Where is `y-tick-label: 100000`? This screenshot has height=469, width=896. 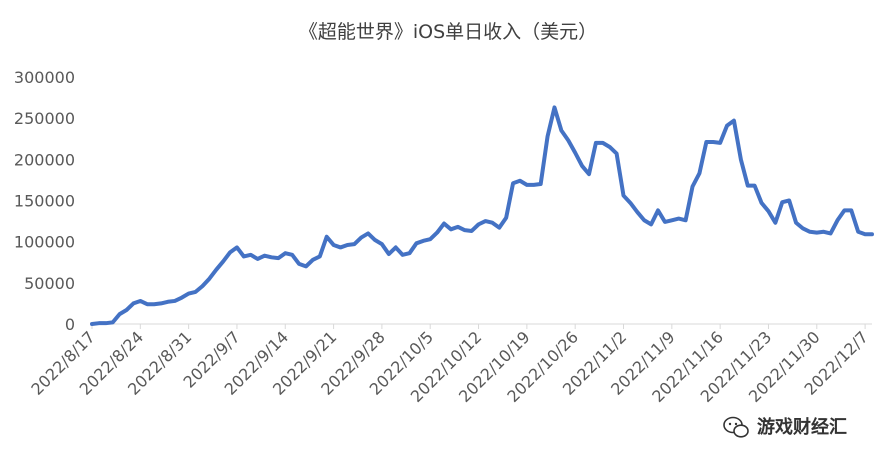 y-tick-label: 100000 is located at coordinates (44, 242).